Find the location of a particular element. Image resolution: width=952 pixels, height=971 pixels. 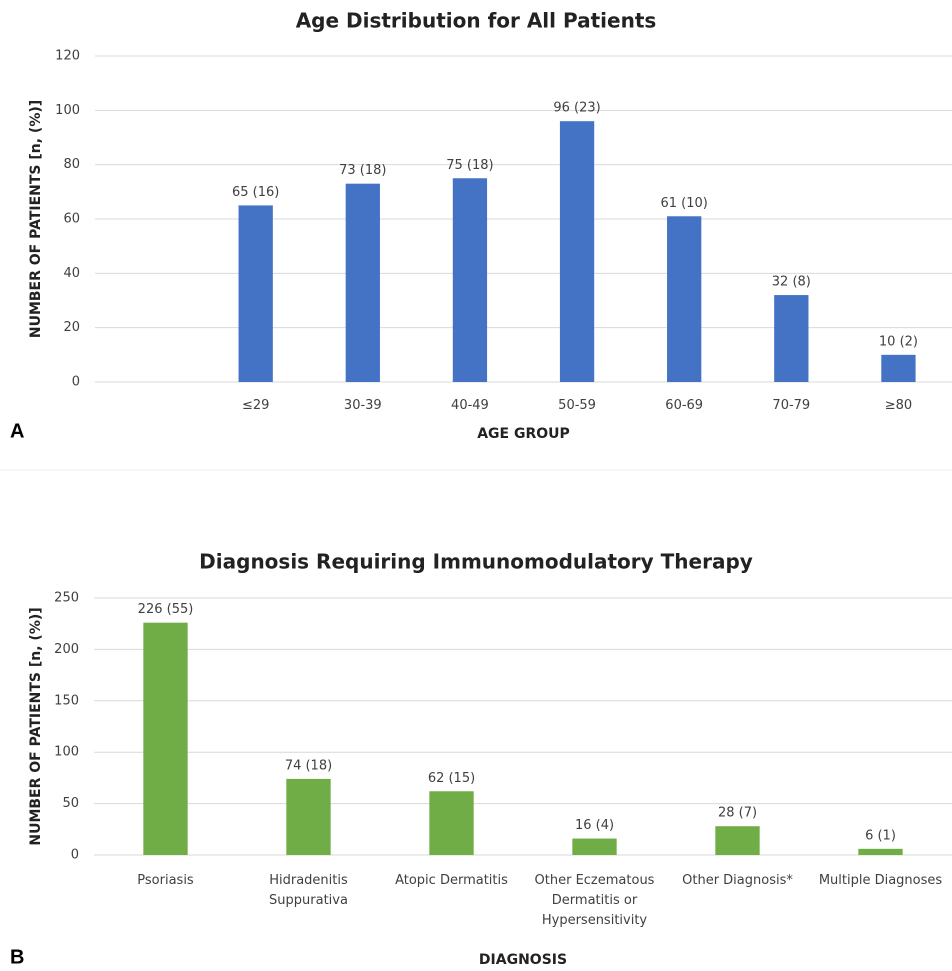

x-tick-label: Psoriasis is located at coordinates (165, 880).